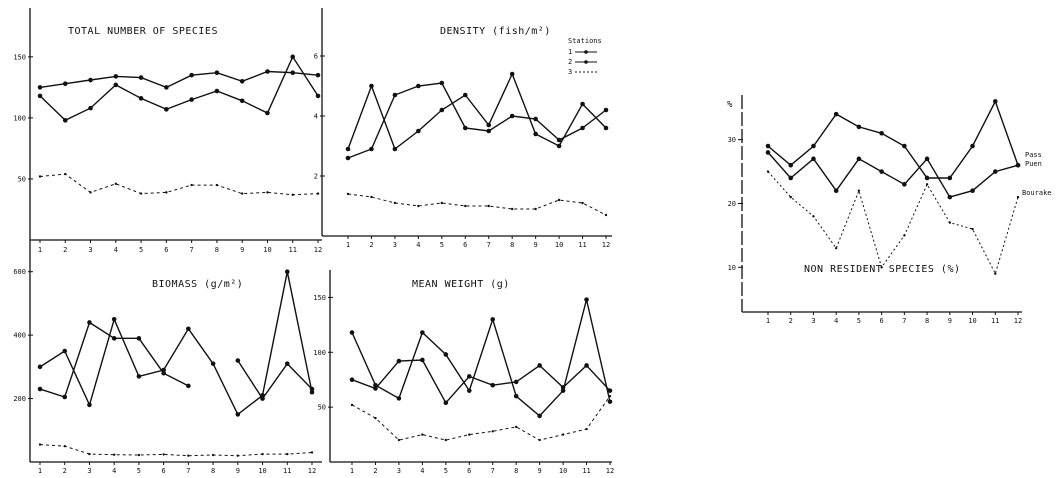  I want to click on legend: Stations 1 2 3, so click(585, 56).